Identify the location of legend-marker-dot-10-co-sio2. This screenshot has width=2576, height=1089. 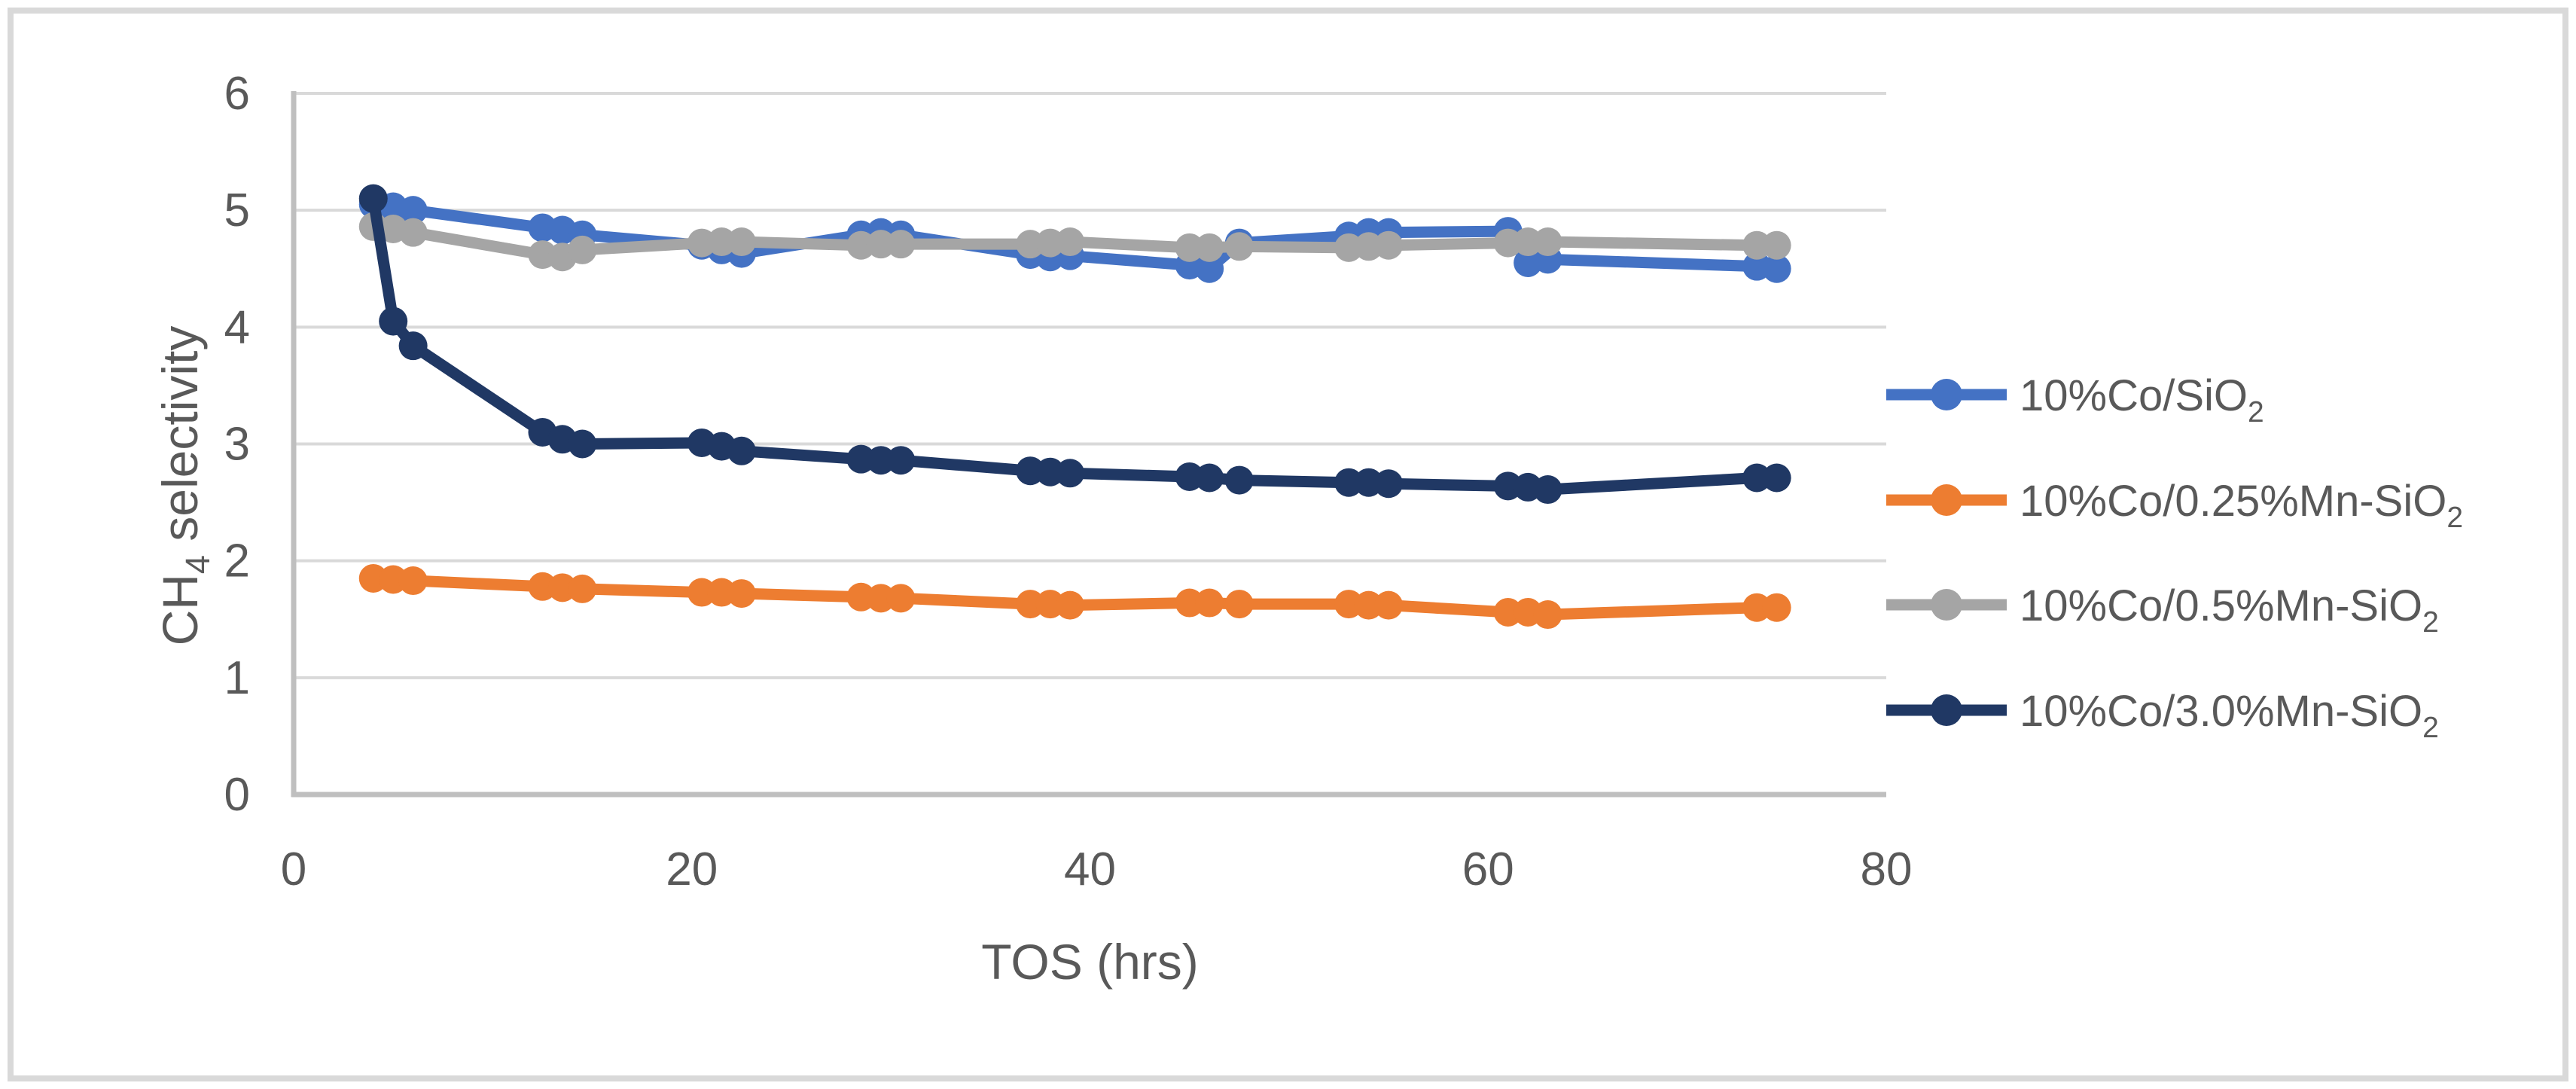
(1946, 394).